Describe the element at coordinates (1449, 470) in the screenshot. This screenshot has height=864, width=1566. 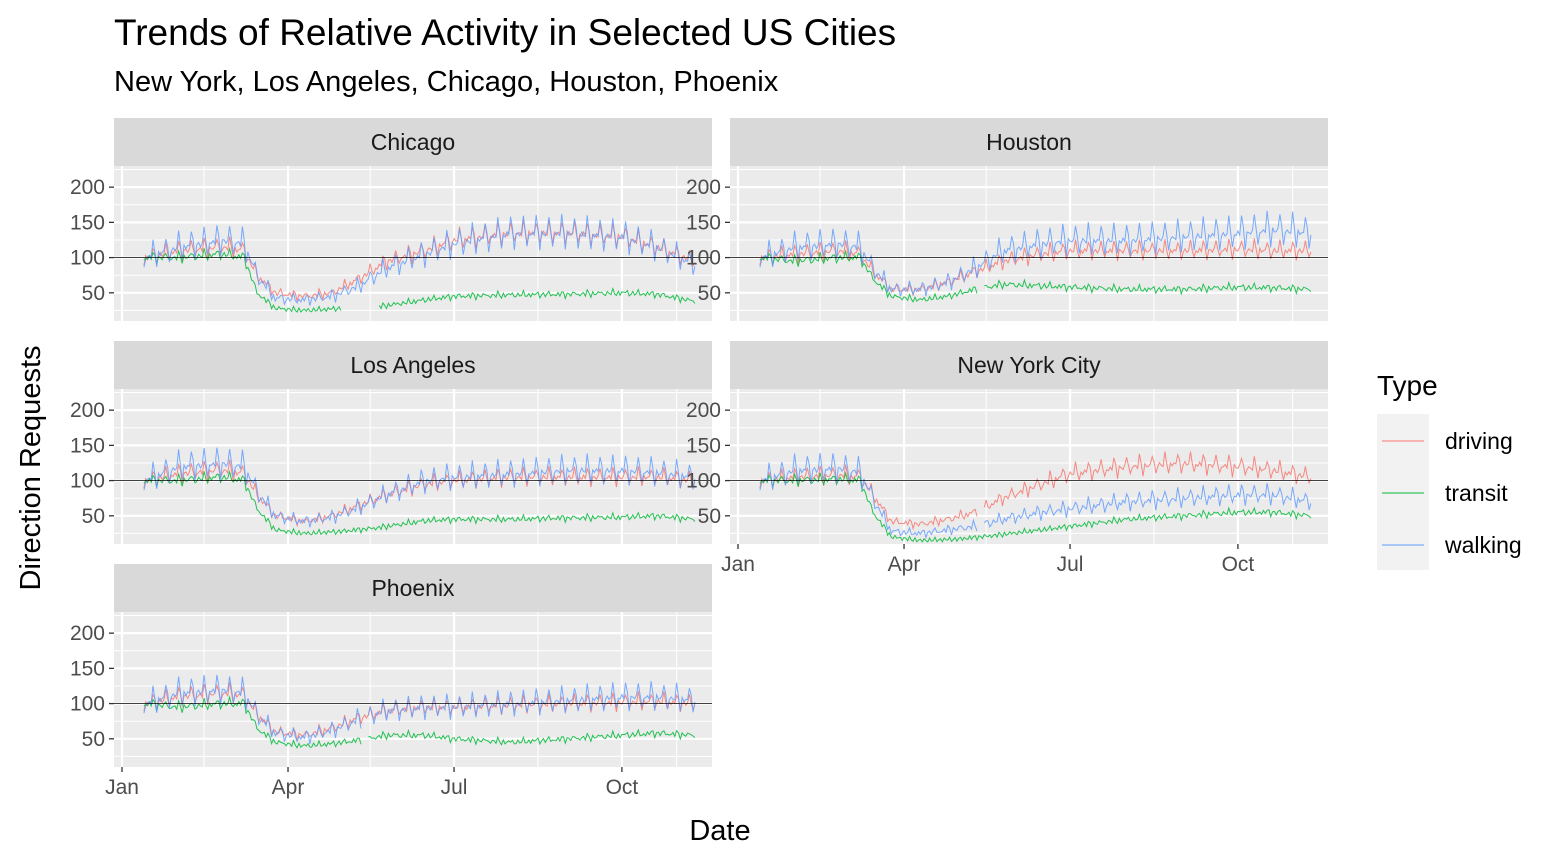
I see `legend: Type driving transit walking` at that location.